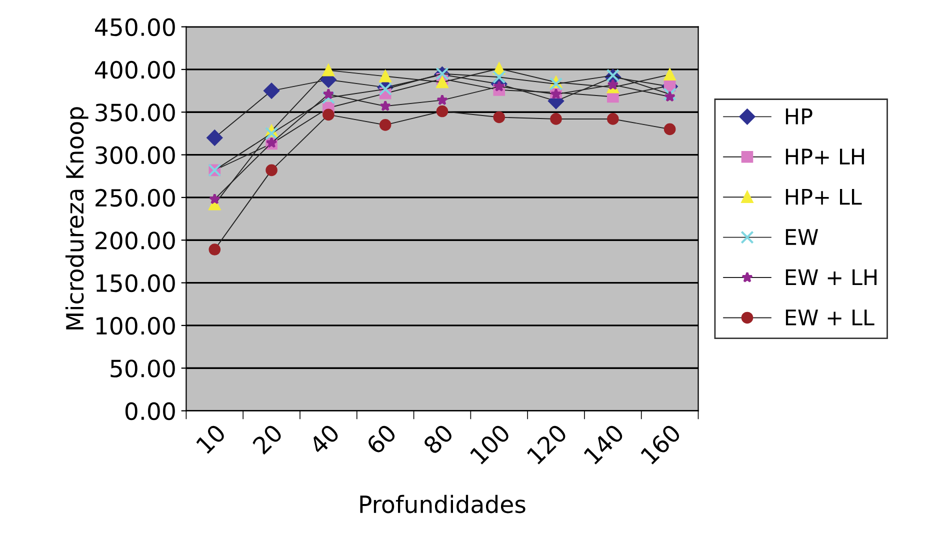  What do you see at coordinates (211, 438) in the screenshot?
I see `x-tick-label: 10` at bounding box center [211, 438].